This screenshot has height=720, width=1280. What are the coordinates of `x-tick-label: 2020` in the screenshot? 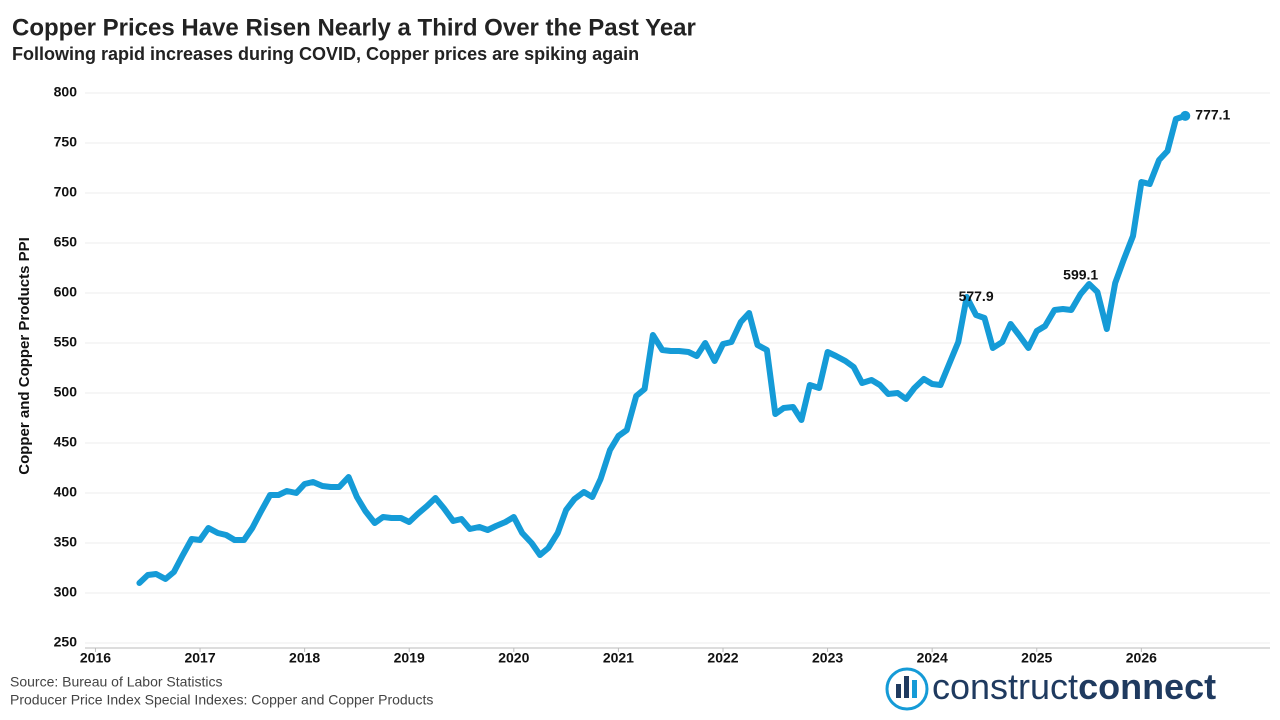 It's located at (513, 658).